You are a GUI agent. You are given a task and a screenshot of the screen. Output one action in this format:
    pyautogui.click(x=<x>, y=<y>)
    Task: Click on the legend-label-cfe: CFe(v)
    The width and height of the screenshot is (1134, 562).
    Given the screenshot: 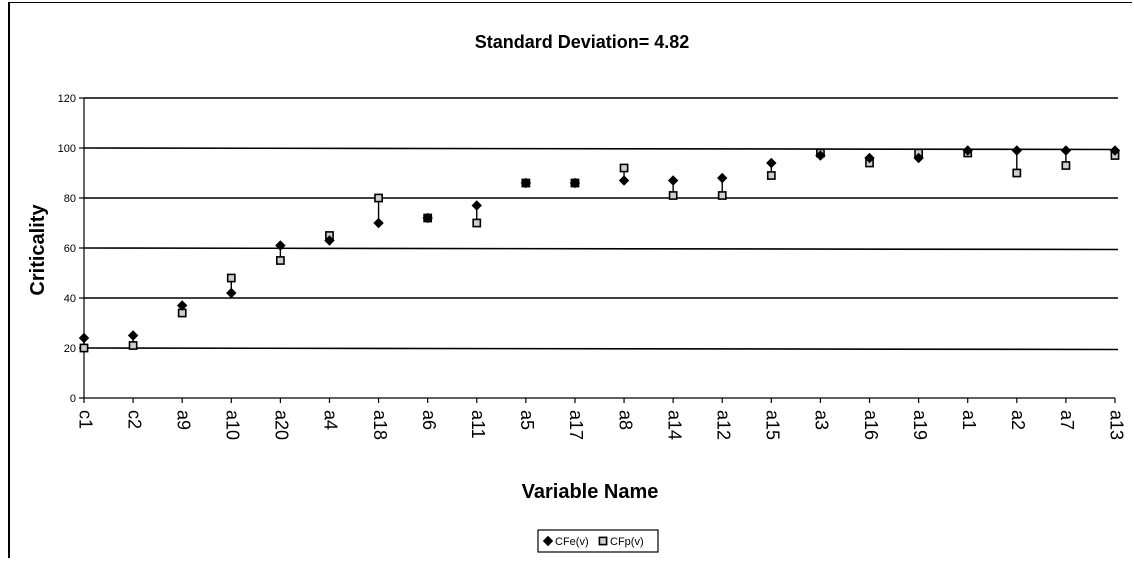 What is the action you would take?
    pyautogui.click(x=572, y=542)
    